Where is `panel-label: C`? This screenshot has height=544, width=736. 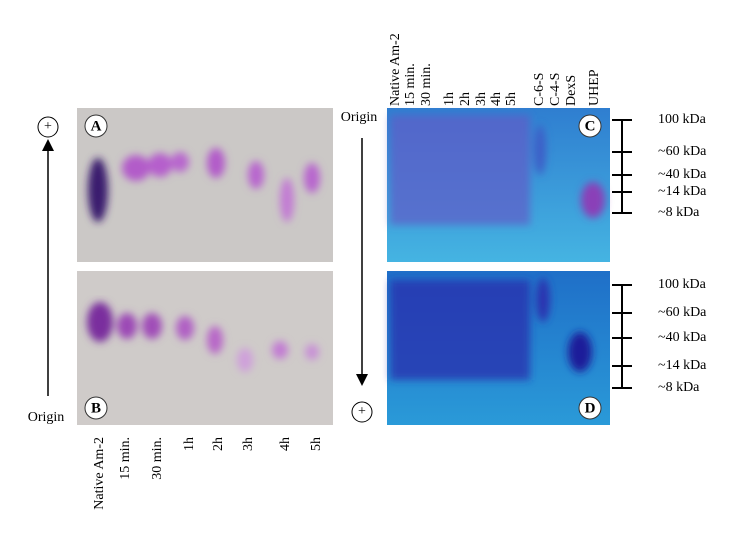 panel-label: C is located at coordinates (590, 126).